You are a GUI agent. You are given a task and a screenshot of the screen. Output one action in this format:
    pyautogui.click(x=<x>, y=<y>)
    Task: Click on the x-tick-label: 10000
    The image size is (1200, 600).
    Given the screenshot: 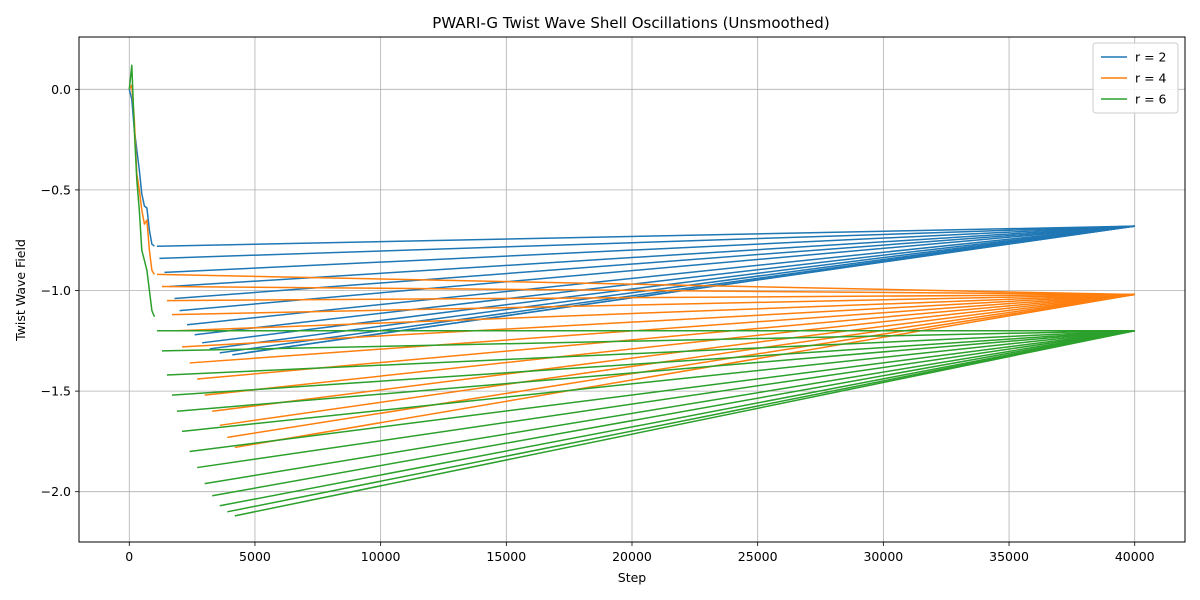 What is the action you would take?
    pyautogui.click(x=381, y=556)
    